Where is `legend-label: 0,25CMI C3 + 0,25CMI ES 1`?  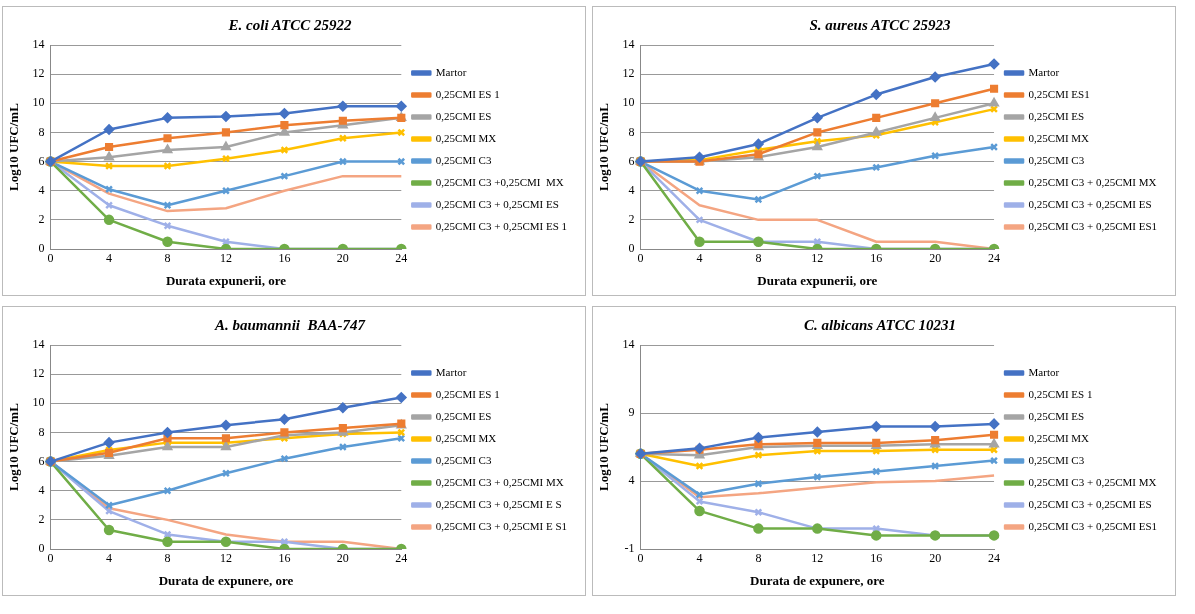
legend-label: 0,25CMI C3 + 0,25CMI ES 1 is located at coordinates (501, 225).